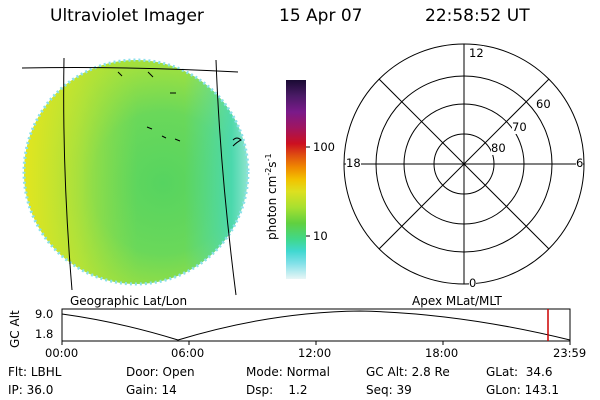 Image resolution: width=600 pixels, height=400 pixels. What do you see at coordinates (320, 236) in the screenshot?
I see `colorbar-tick-10: 10` at bounding box center [320, 236].